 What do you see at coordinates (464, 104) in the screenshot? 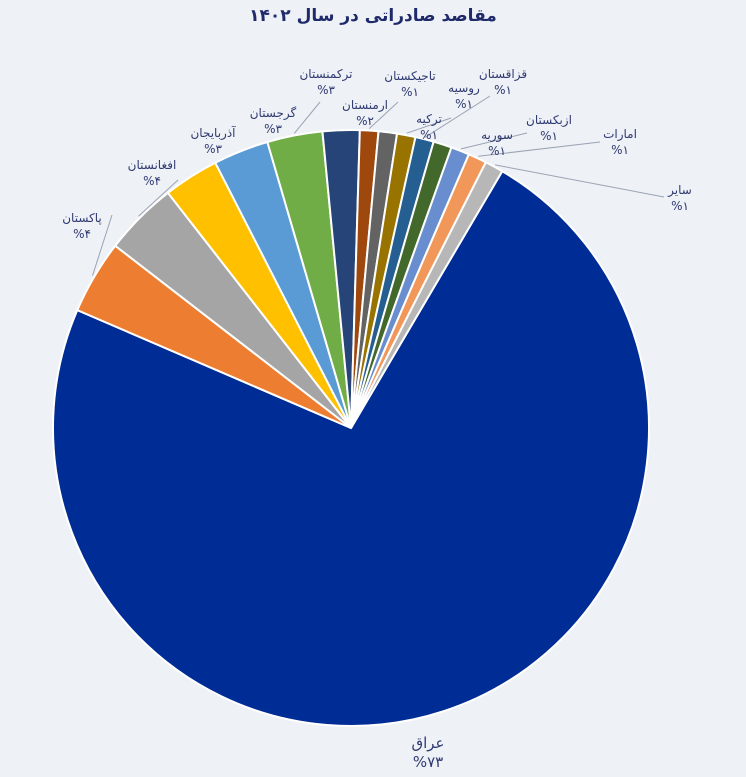
I see `slice-value-label-9: %۱` at bounding box center [464, 104].